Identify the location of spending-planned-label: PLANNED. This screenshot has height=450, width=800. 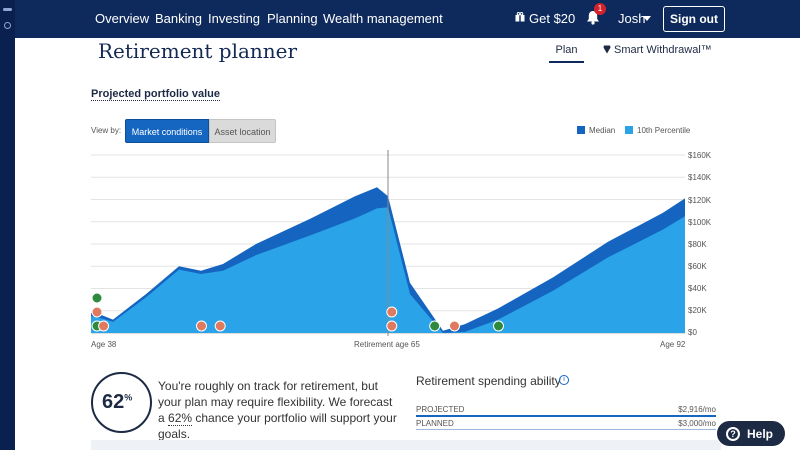
(435, 423).